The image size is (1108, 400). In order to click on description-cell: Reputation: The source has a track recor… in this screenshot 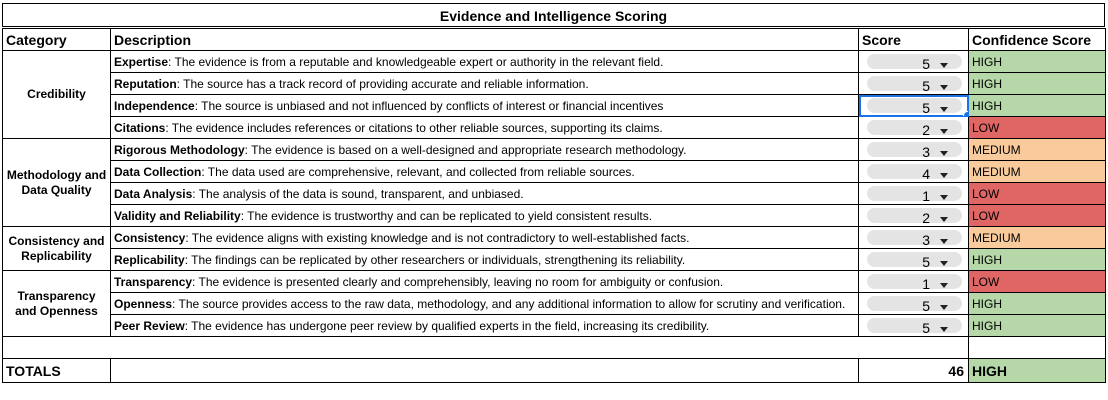, I will do `click(484, 83)`.